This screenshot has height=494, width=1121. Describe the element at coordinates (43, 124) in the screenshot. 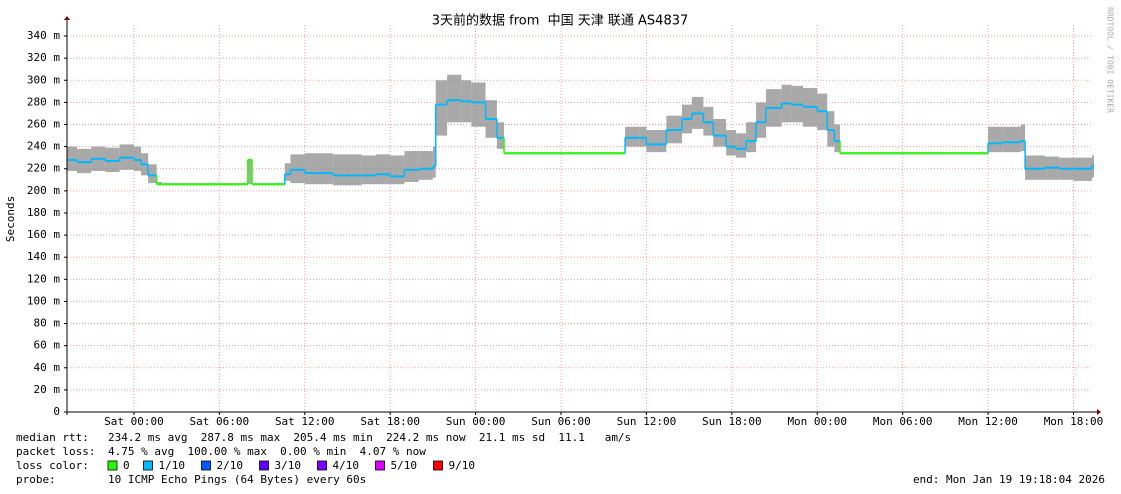

I see `y-tick-label: 260 m` at that location.